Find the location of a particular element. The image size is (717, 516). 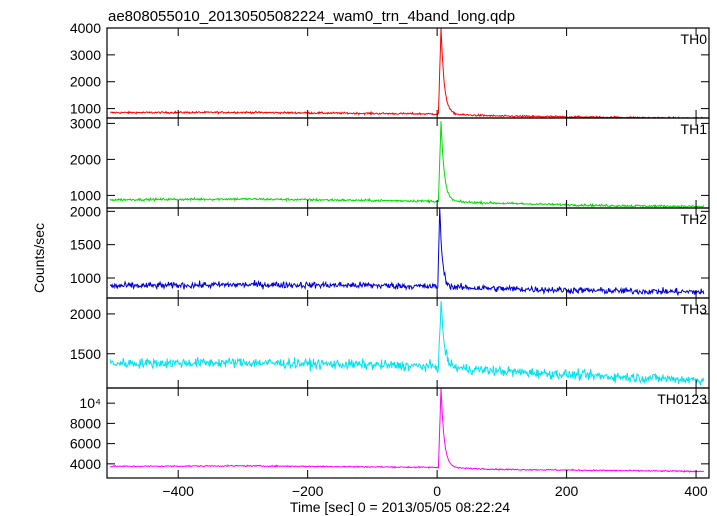

series-line-th0123 is located at coordinates (407, 430).